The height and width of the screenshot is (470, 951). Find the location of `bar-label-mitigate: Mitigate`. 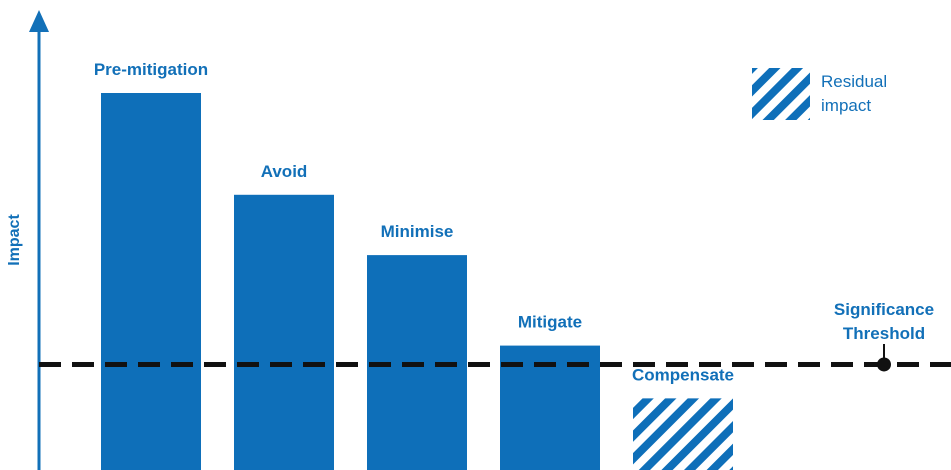

bar-label-mitigate: Mitigate is located at coordinates (550, 322).